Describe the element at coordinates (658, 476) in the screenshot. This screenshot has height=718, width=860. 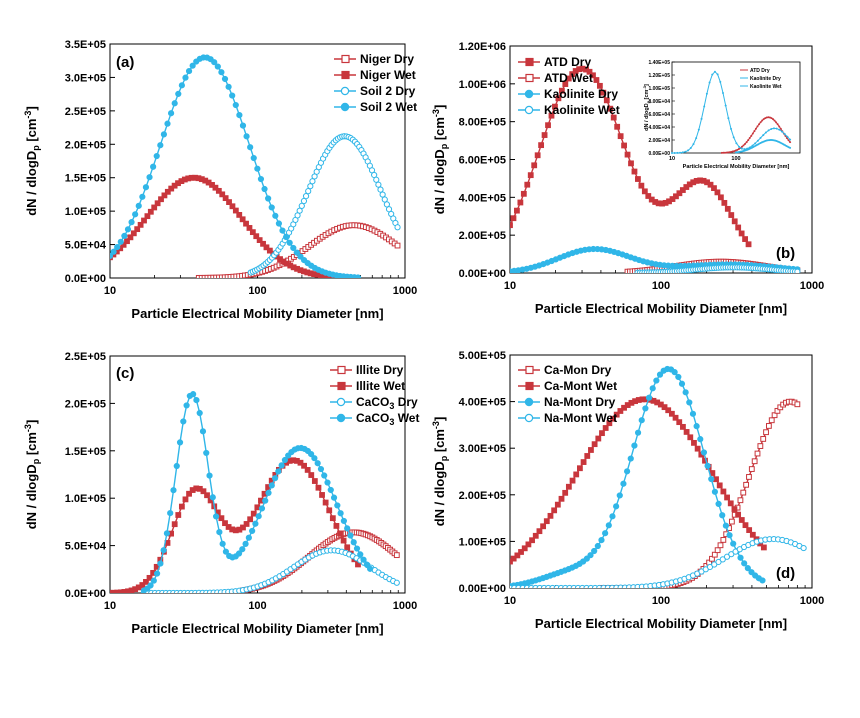
I see `series-group` at that location.